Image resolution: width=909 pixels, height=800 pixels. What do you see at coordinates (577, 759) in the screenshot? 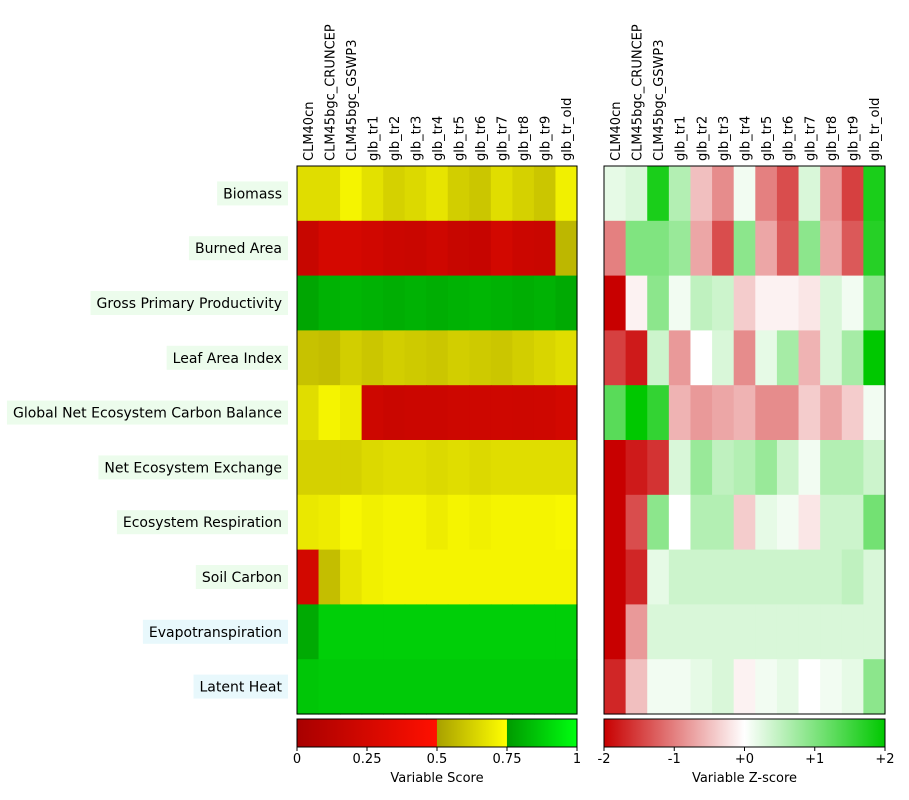
I see `colorbar-tick-label: 1` at bounding box center [577, 759].